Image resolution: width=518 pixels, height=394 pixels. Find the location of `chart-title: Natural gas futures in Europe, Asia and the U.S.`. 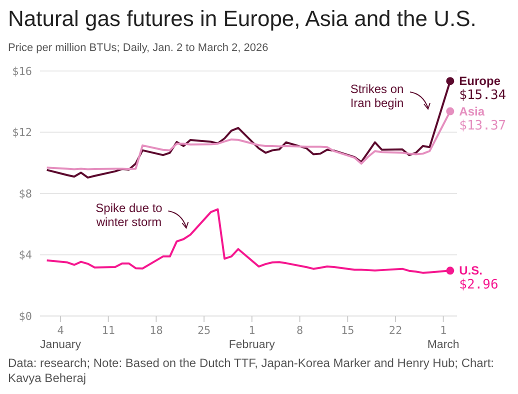

chart-title: Natural gas futures in Europe, Asia and the U.S. is located at coordinates (242, 19).